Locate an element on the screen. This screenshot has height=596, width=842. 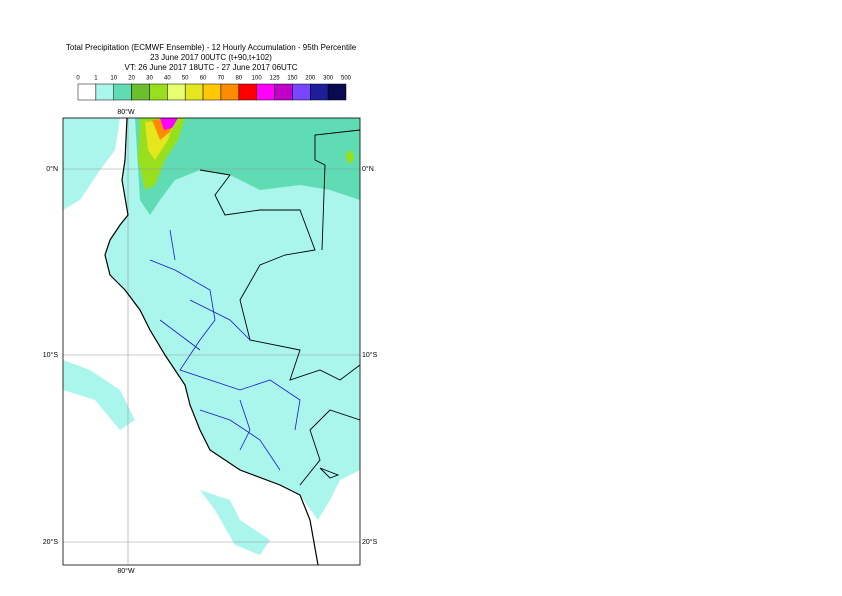
region-border is located at coordinates (225, 350).